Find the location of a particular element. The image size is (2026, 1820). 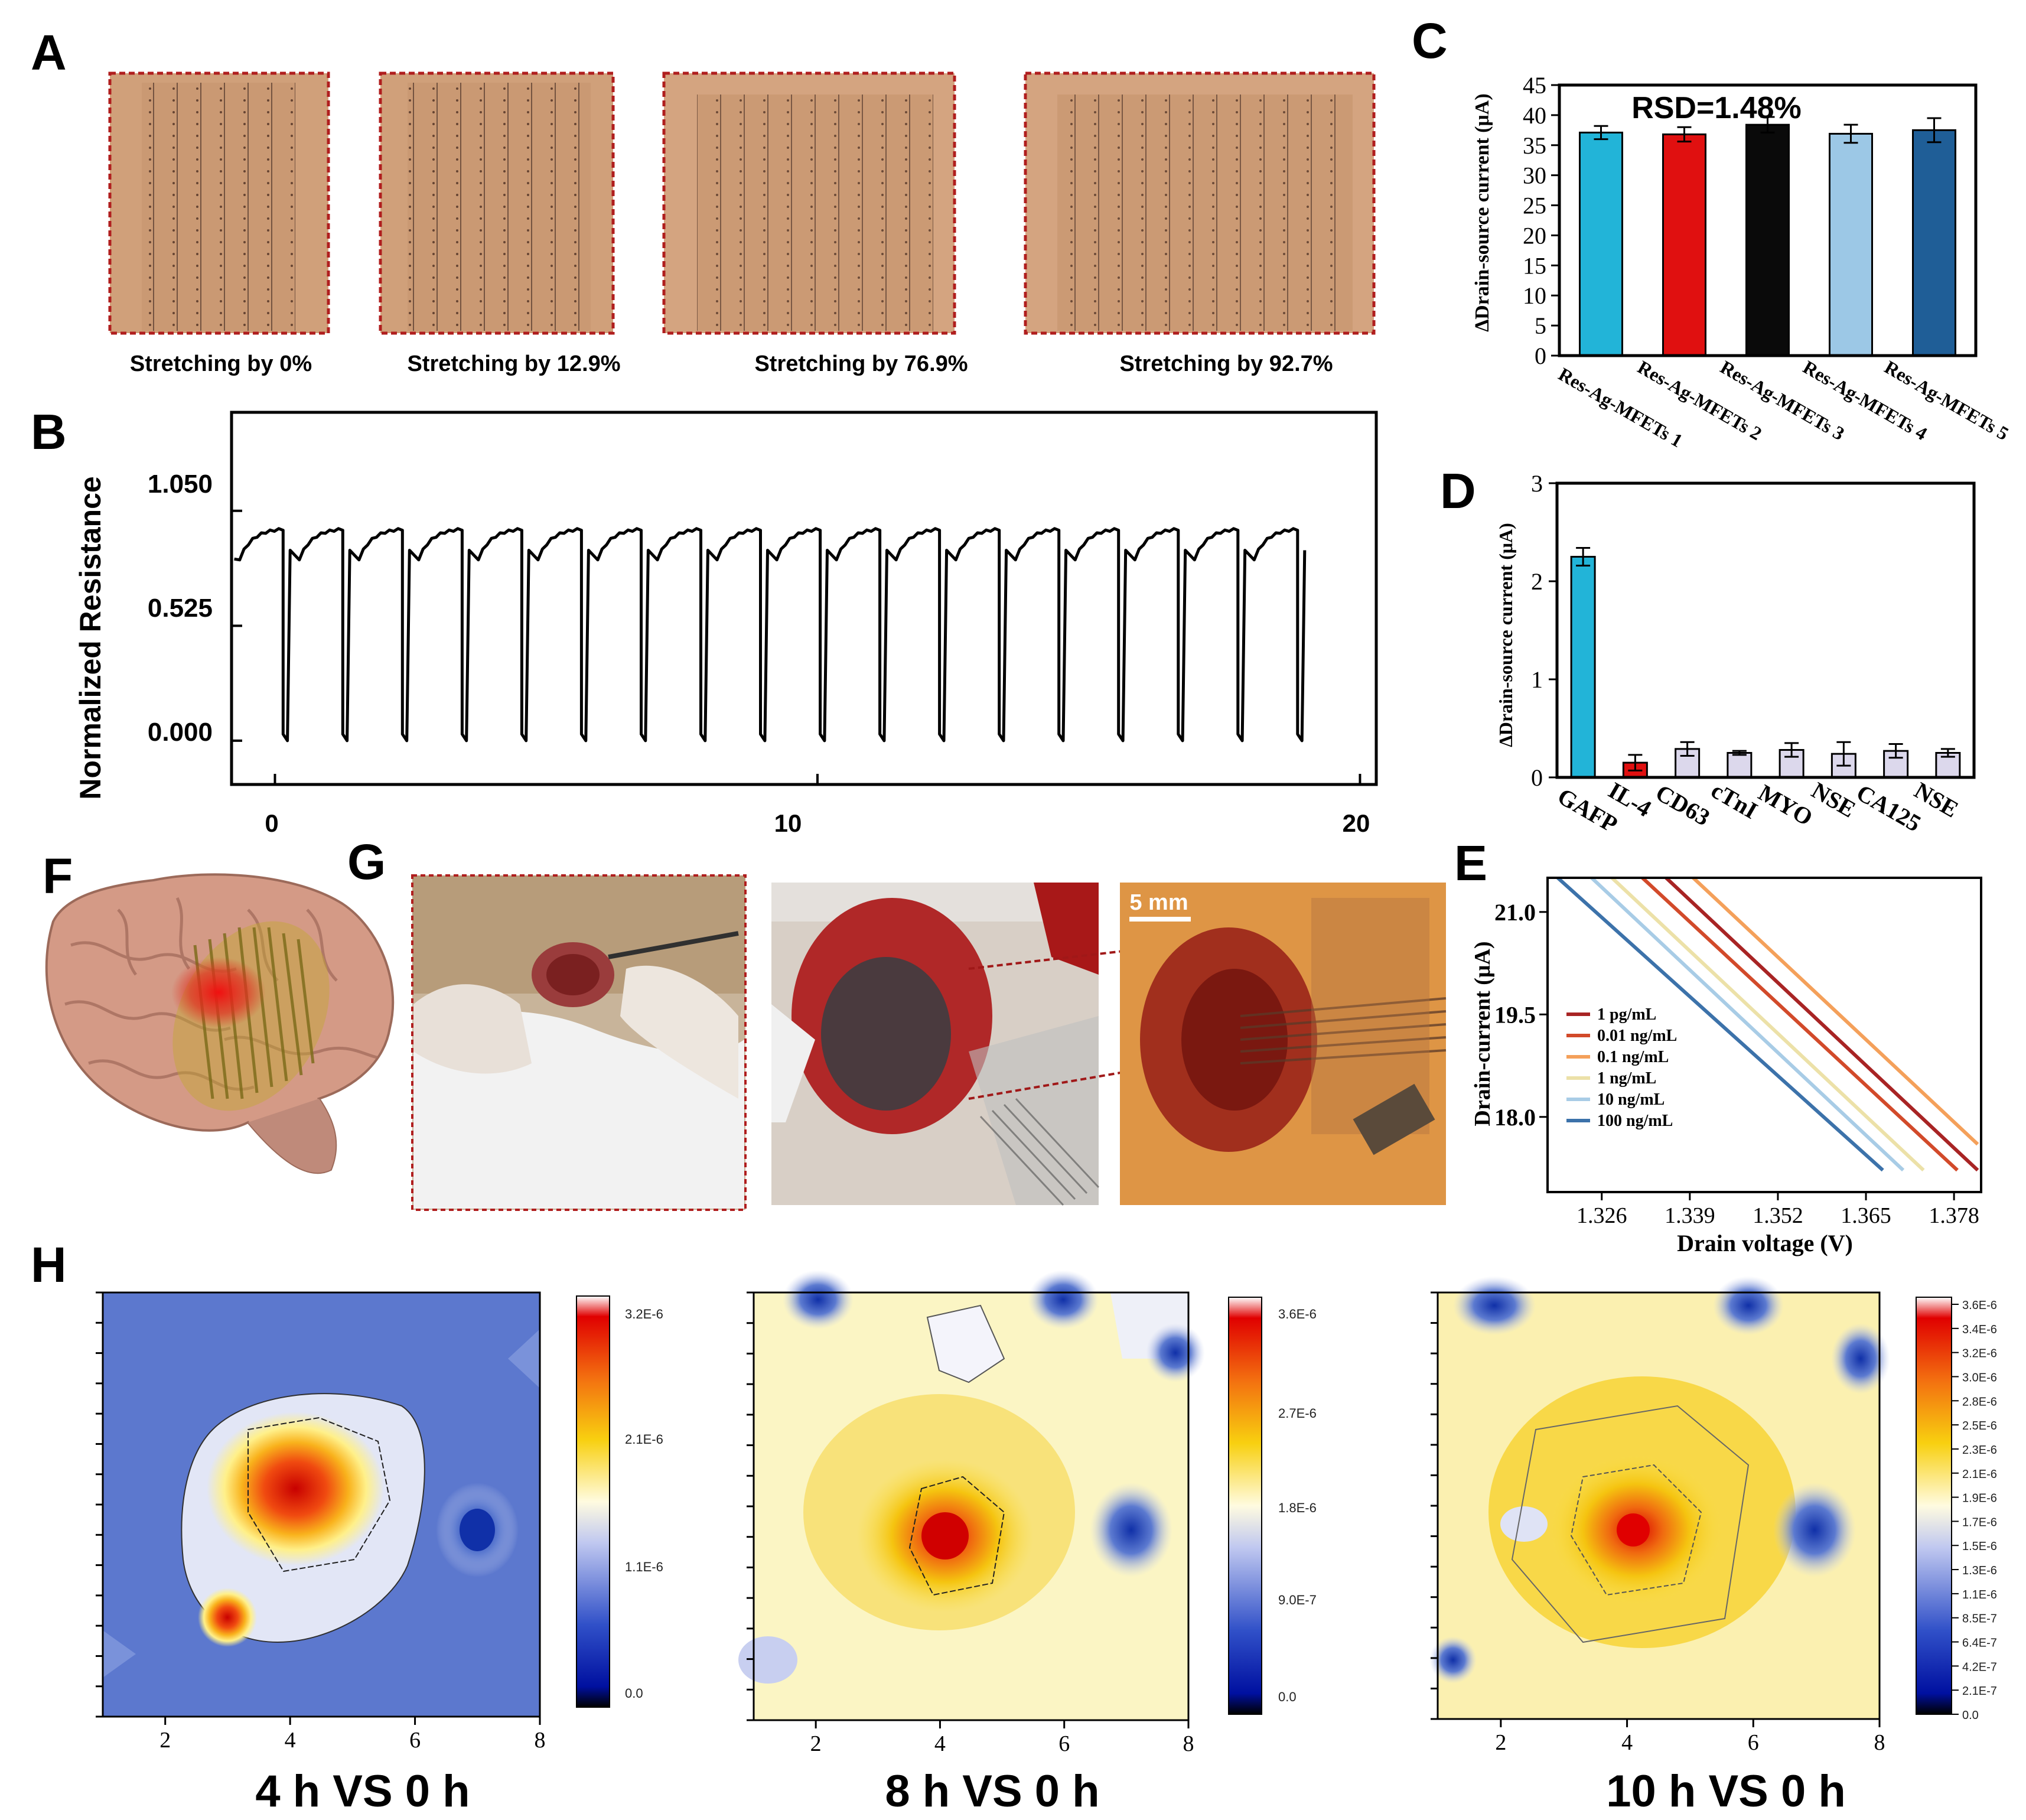

chart-e-ytick: 21.0 is located at coordinates (1515, 912).